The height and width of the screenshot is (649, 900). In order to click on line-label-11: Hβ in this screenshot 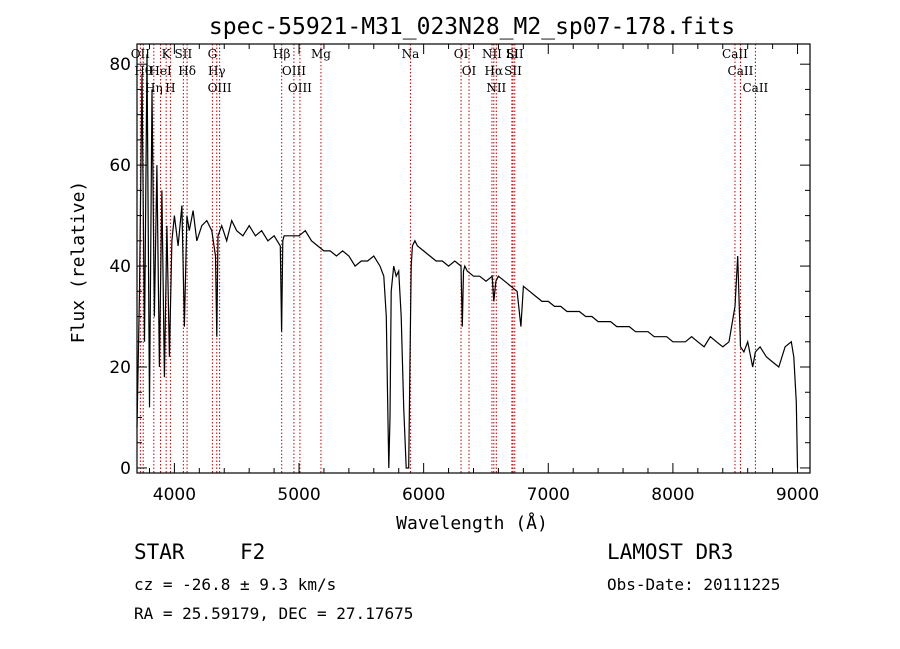, I will do `click(281, 54)`.